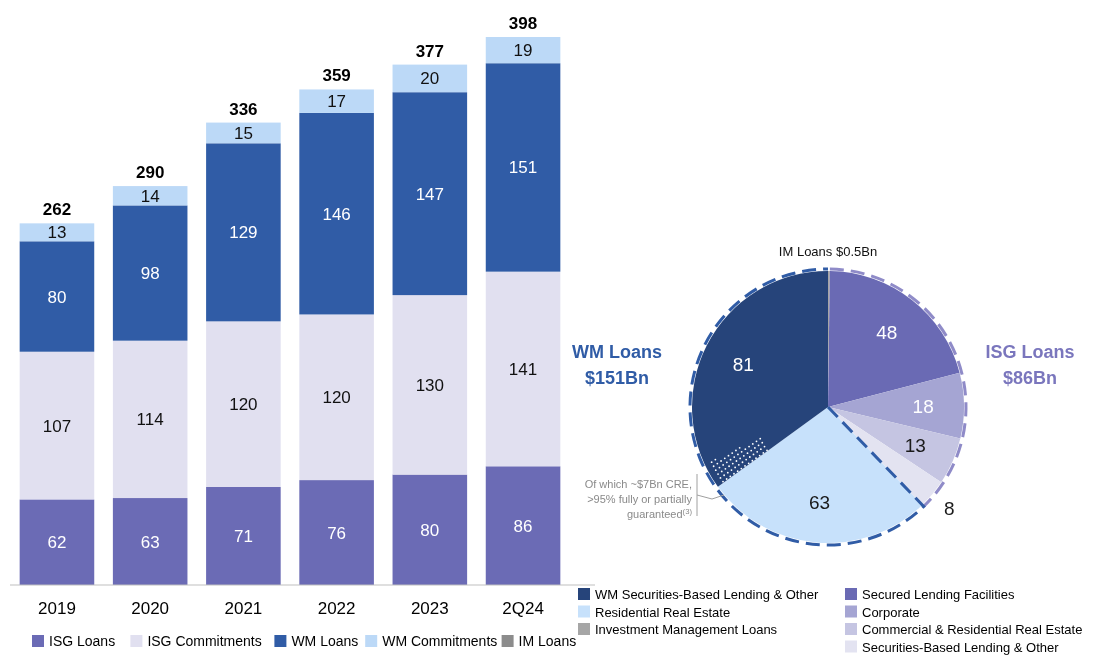 The height and width of the screenshot is (661, 1110). I want to click on x-tick-label: 2023, so click(429, 608).